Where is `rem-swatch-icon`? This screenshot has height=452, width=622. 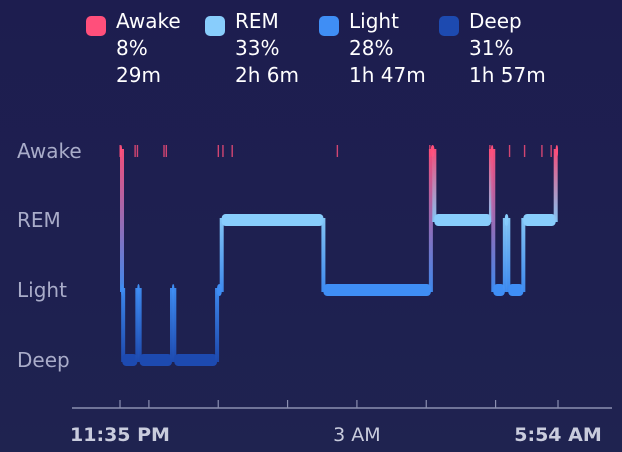 rem-swatch-icon is located at coordinates (215, 26).